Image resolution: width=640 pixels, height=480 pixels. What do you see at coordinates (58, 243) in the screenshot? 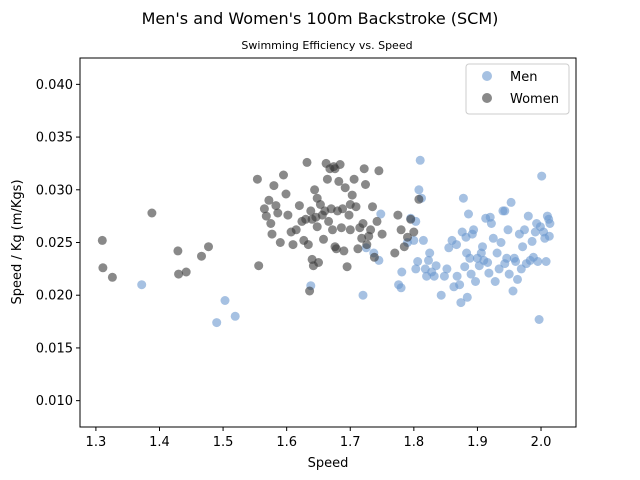
I see `y-axis: 0.010 0.015 0.020 0.025 0.030 0.035 0.040` at bounding box center [58, 243].